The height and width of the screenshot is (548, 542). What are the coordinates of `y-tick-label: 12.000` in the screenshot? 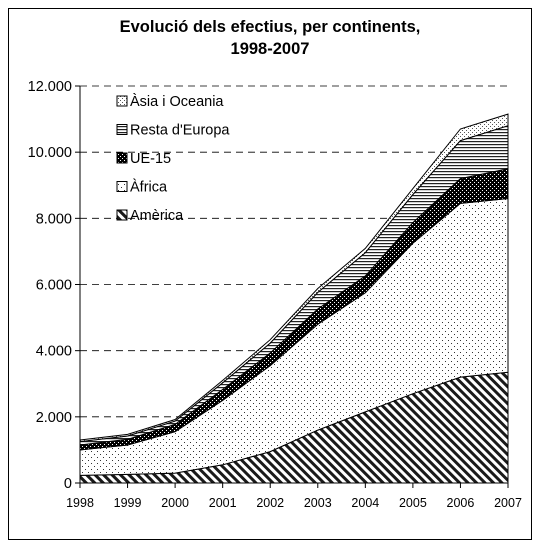 It's located at (50, 87).